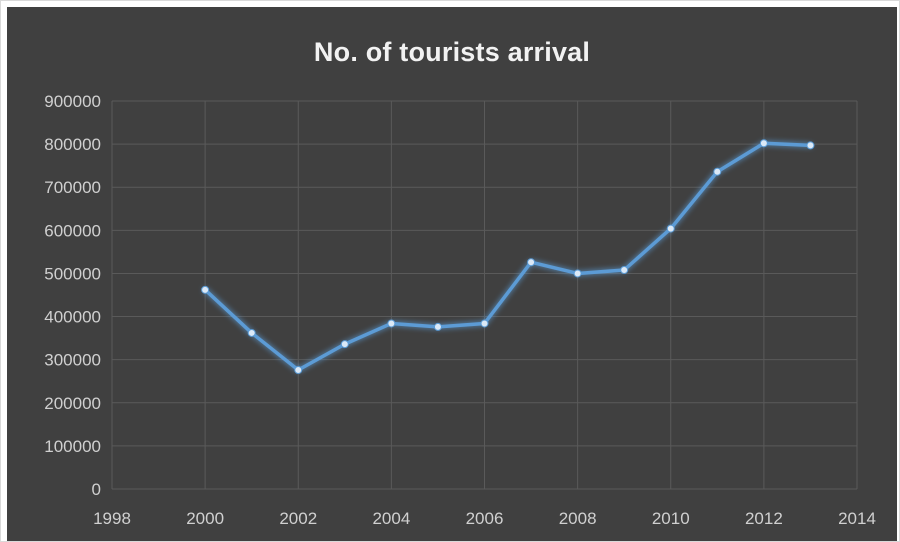 The height and width of the screenshot is (542, 900). Describe the element at coordinates (72, 273) in the screenshot. I see `y-tick-label: 500000` at that location.